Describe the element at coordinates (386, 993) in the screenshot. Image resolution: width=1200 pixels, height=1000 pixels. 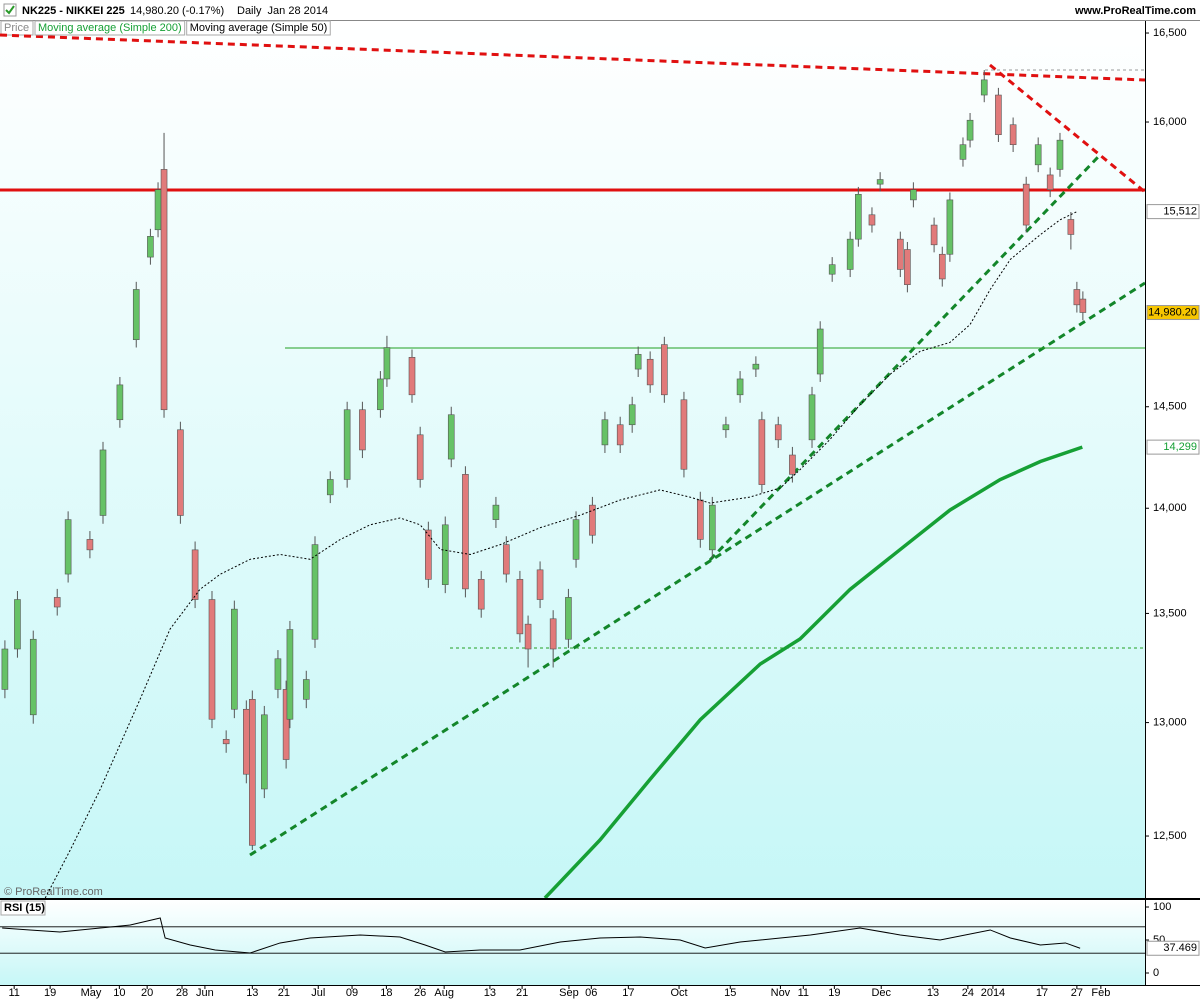
I see `x-tick-label: 18` at that location.